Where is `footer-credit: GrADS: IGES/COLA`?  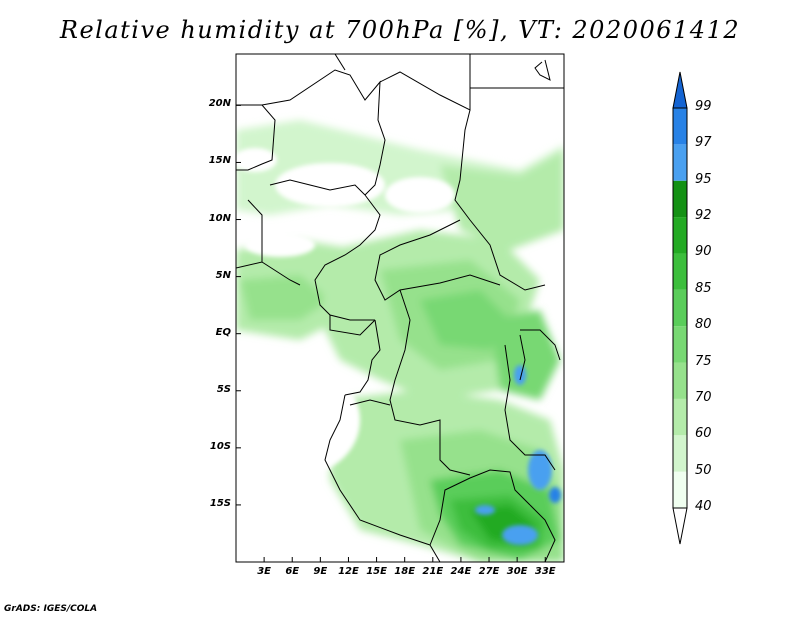 footer-credit: GrADS: IGES/COLA is located at coordinates (51, 609).